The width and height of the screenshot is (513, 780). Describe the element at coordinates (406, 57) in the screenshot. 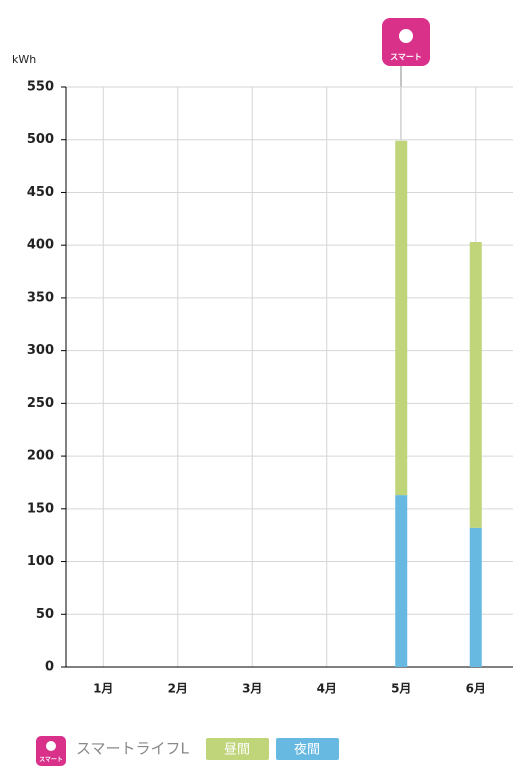

I see `marker-label: スマート` at that location.